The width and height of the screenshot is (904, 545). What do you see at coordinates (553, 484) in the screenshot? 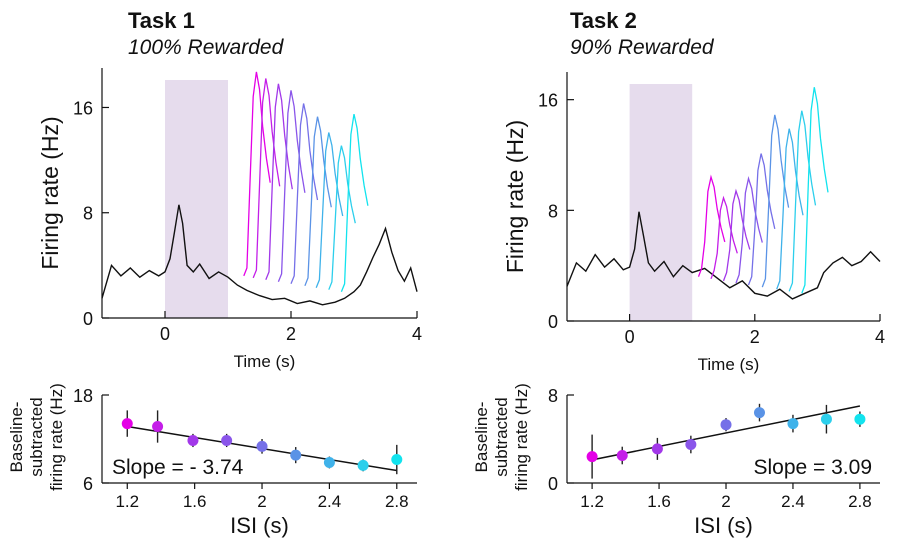
I see `task2-isi-ytick-label: 0` at bounding box center [553, 484].